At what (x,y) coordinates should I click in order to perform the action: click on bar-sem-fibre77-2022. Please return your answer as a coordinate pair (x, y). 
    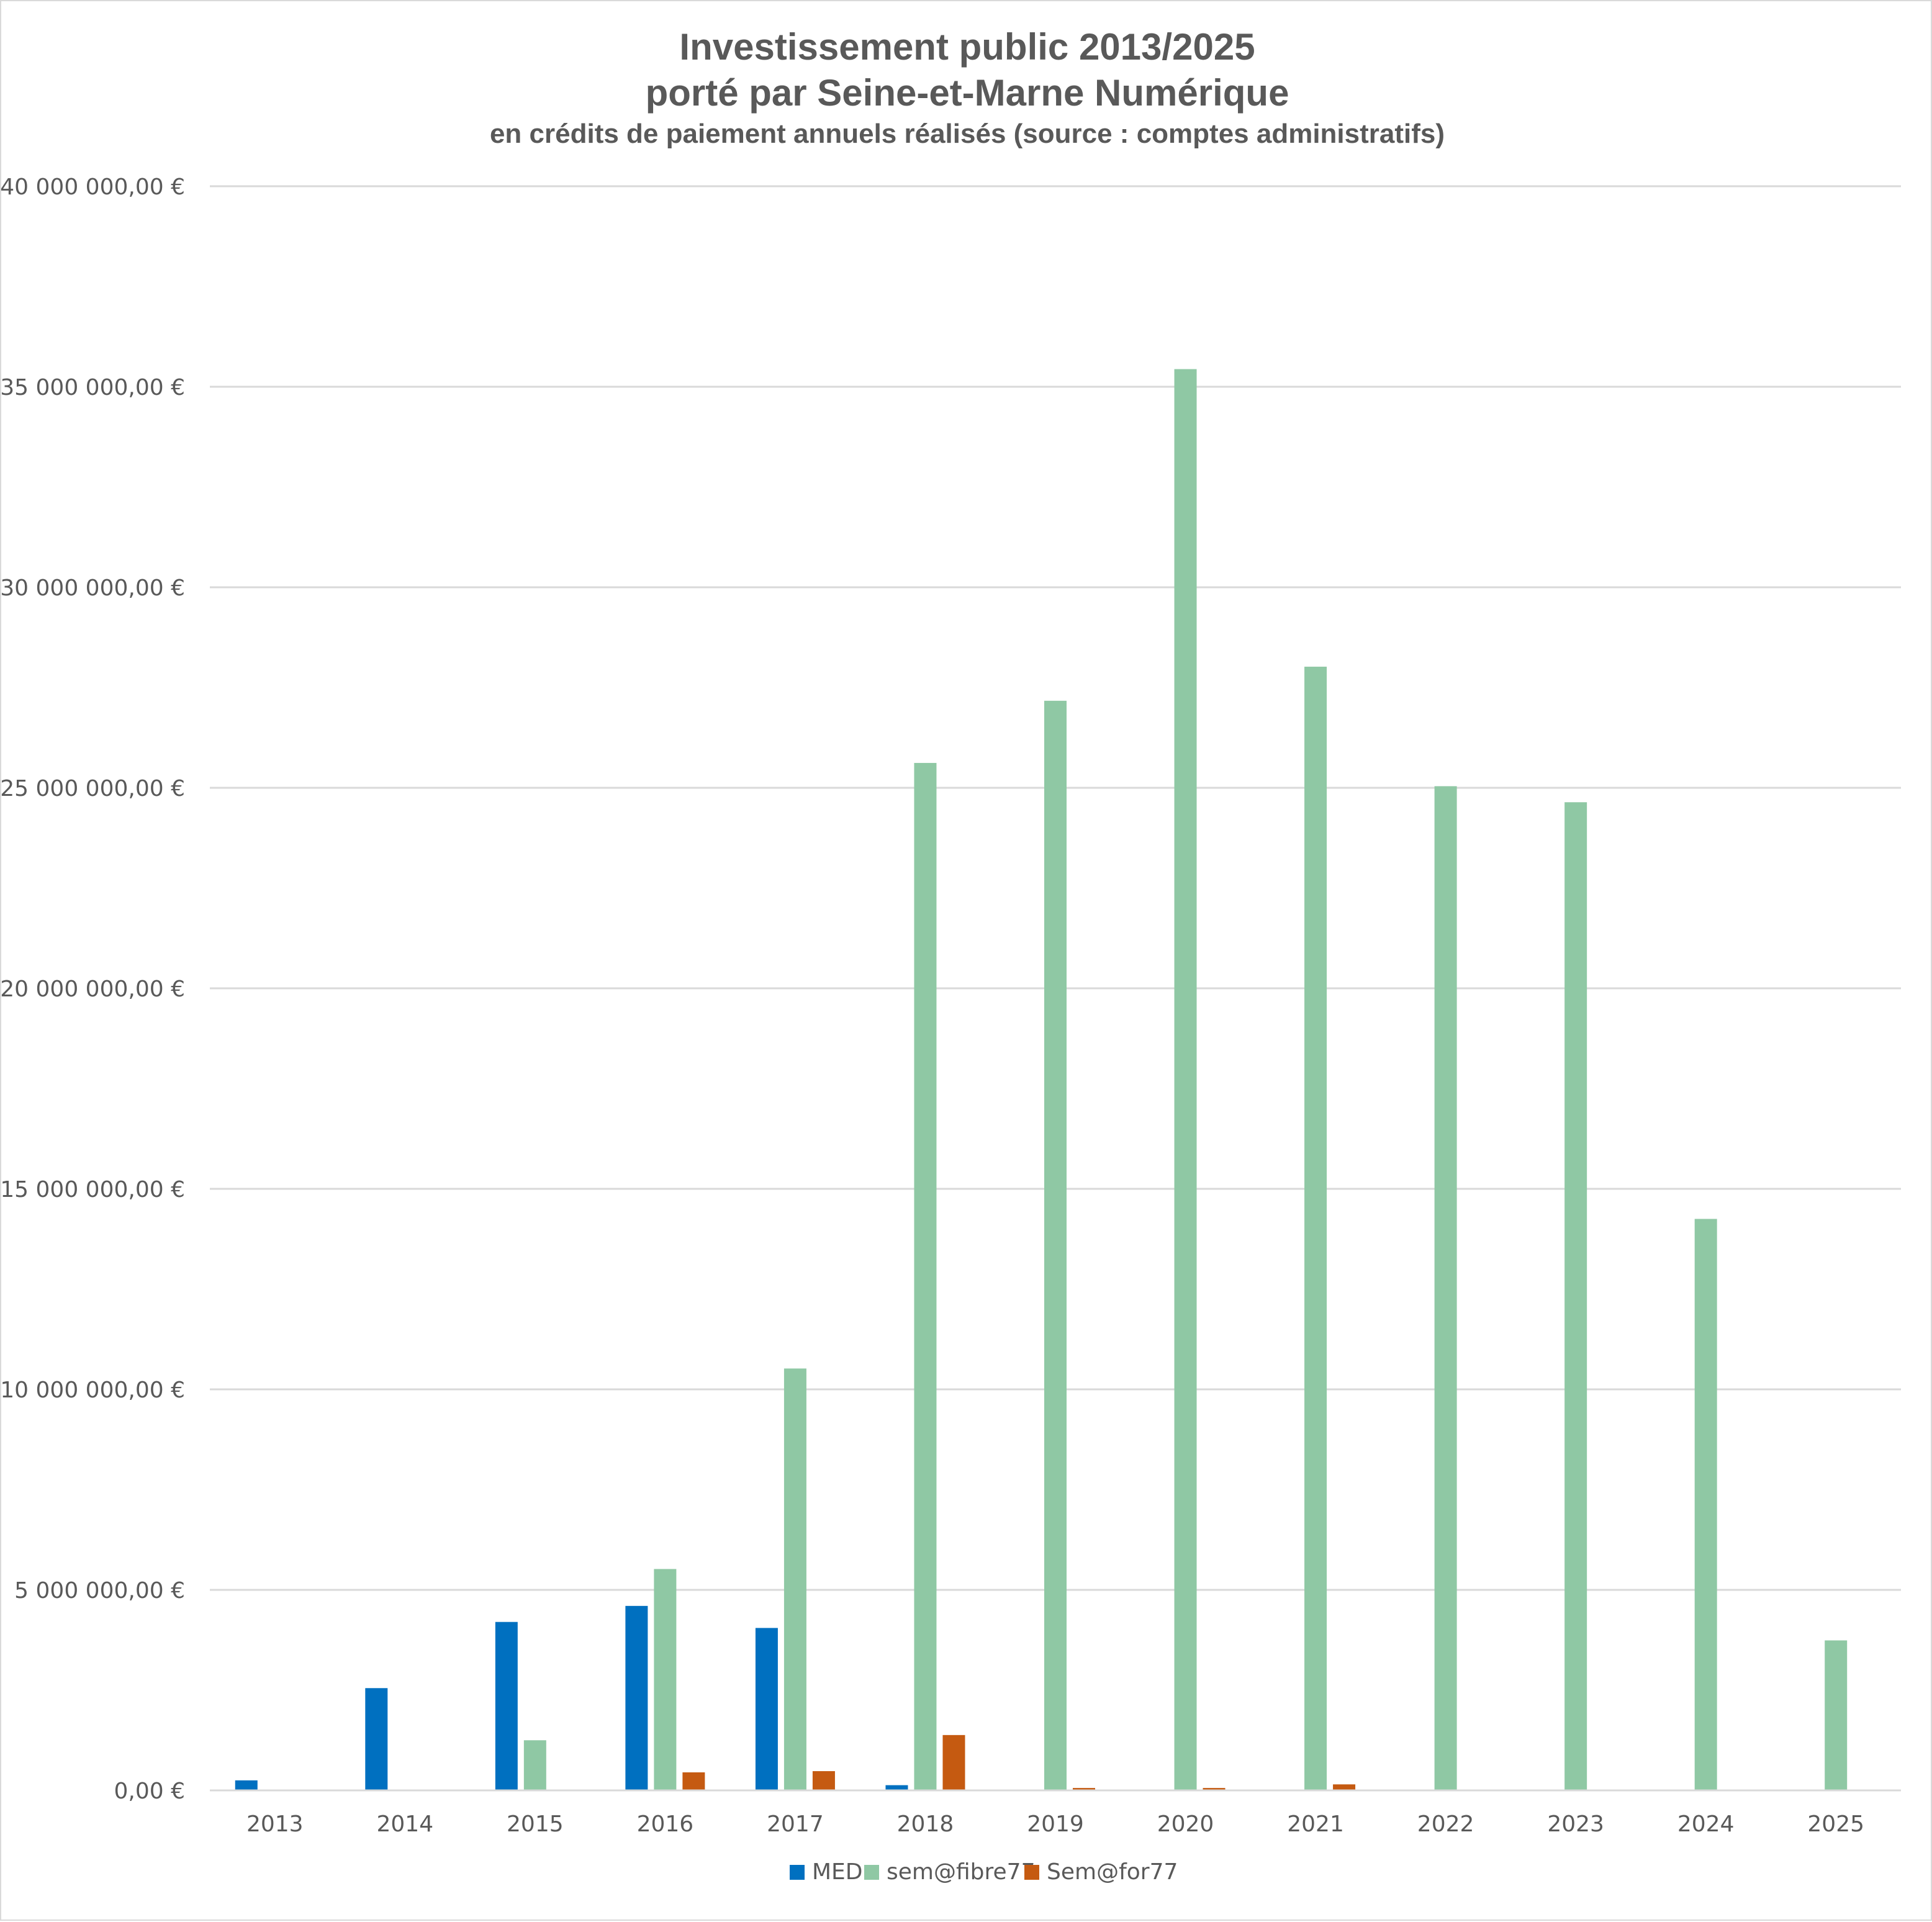
    Looking at the image, I should click on (1445, 1288).